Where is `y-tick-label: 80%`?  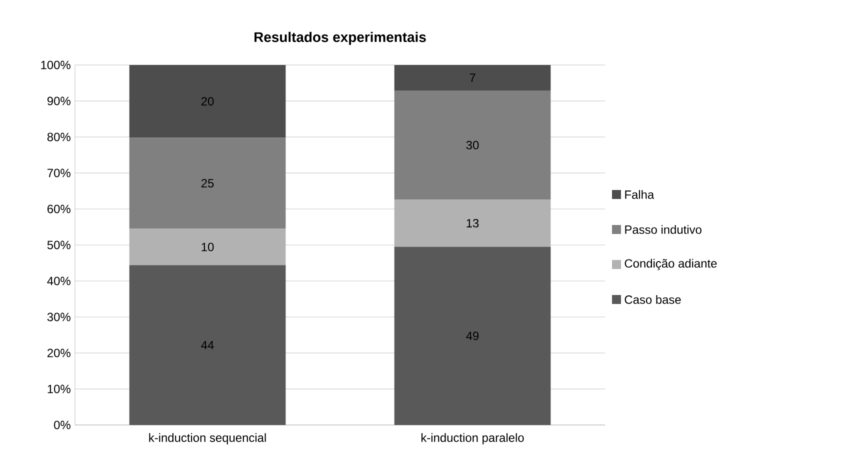
y-tick-label: 80% is located at coordinates (58, 137).